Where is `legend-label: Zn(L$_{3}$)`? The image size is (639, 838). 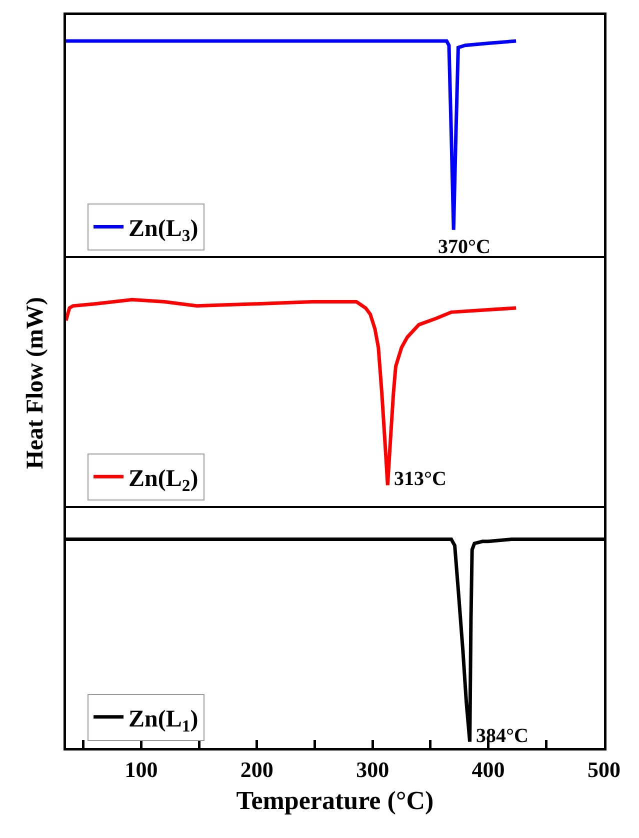
legend-label: Zn(L$_{3}$) is located at coordinates (163, 231).